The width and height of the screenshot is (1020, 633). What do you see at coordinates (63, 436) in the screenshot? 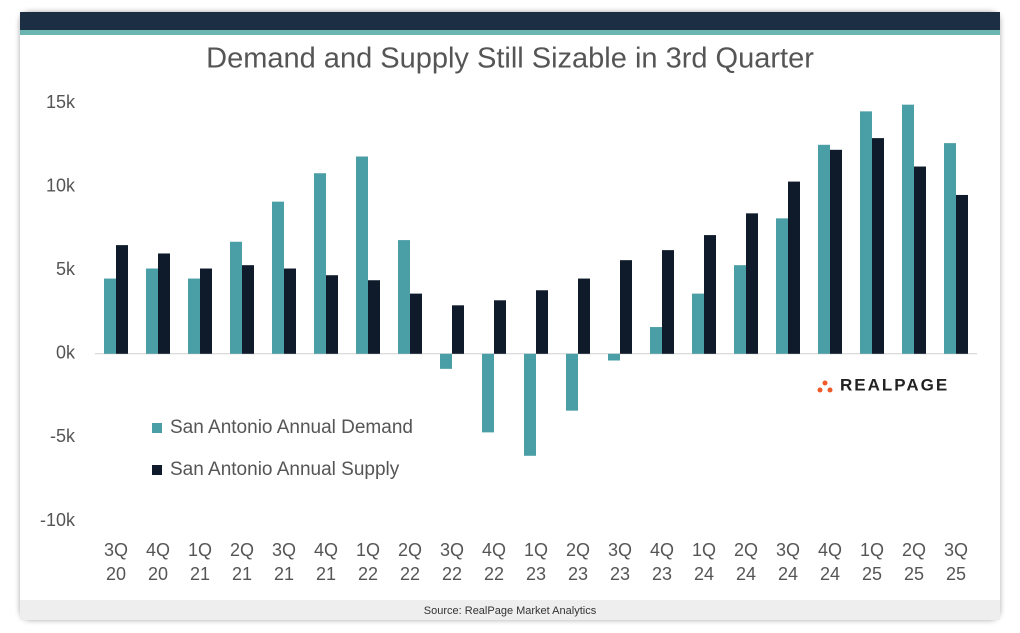
I see `y-tick-label: -5k` at bounding box center [63, 436].